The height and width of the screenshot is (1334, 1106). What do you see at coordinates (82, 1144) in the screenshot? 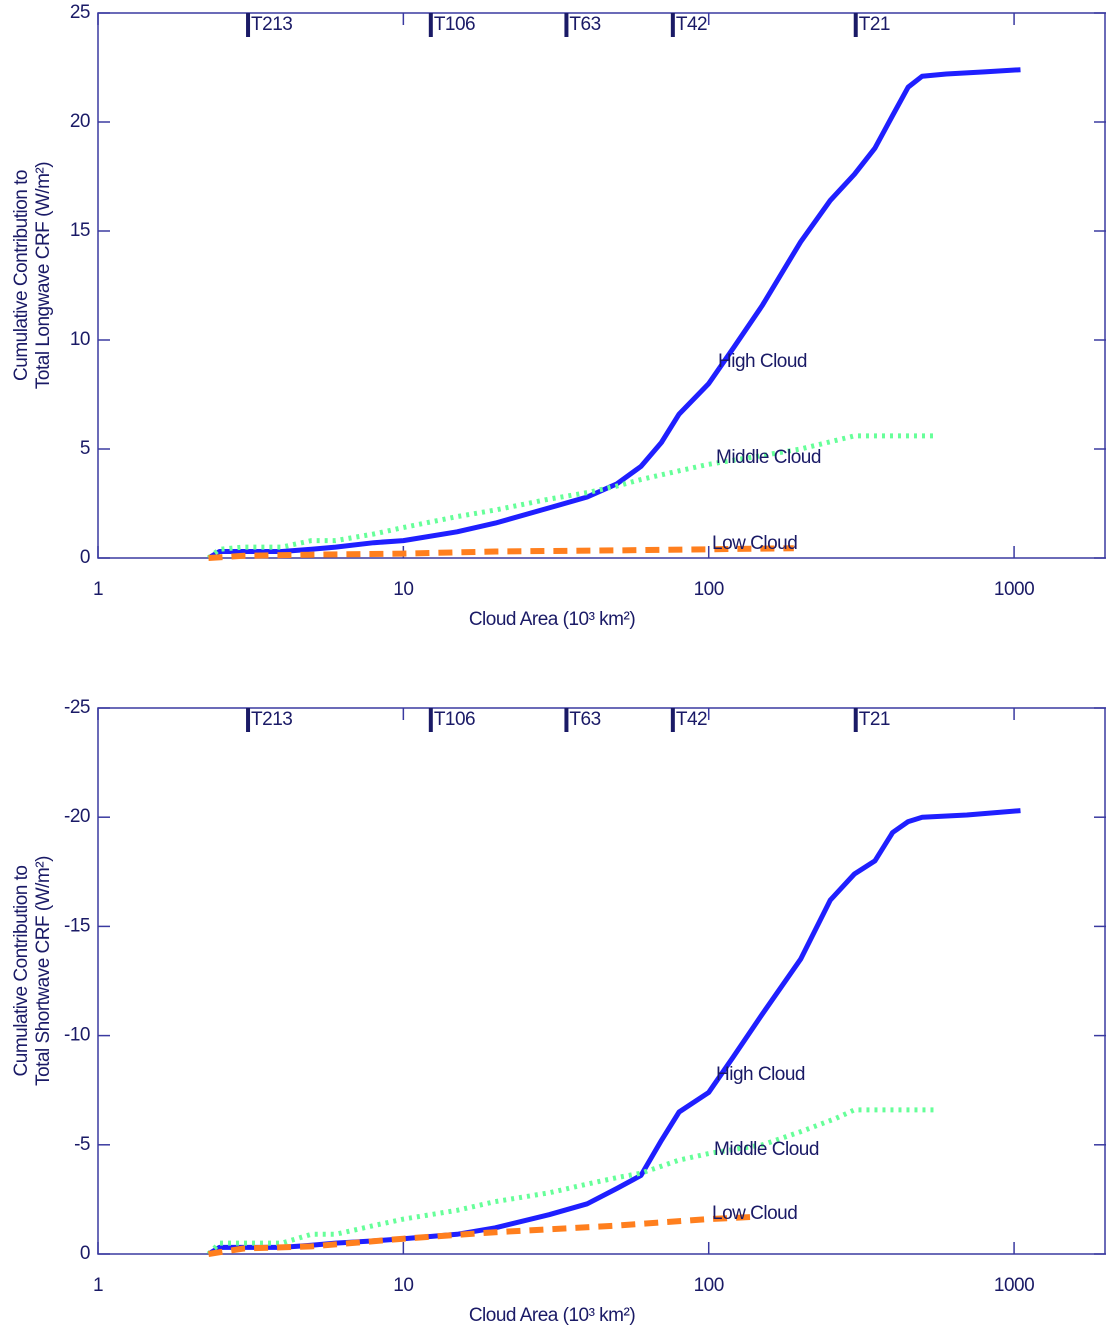
I see `y-tick-label: -5` at bounding box center [82, 1144].